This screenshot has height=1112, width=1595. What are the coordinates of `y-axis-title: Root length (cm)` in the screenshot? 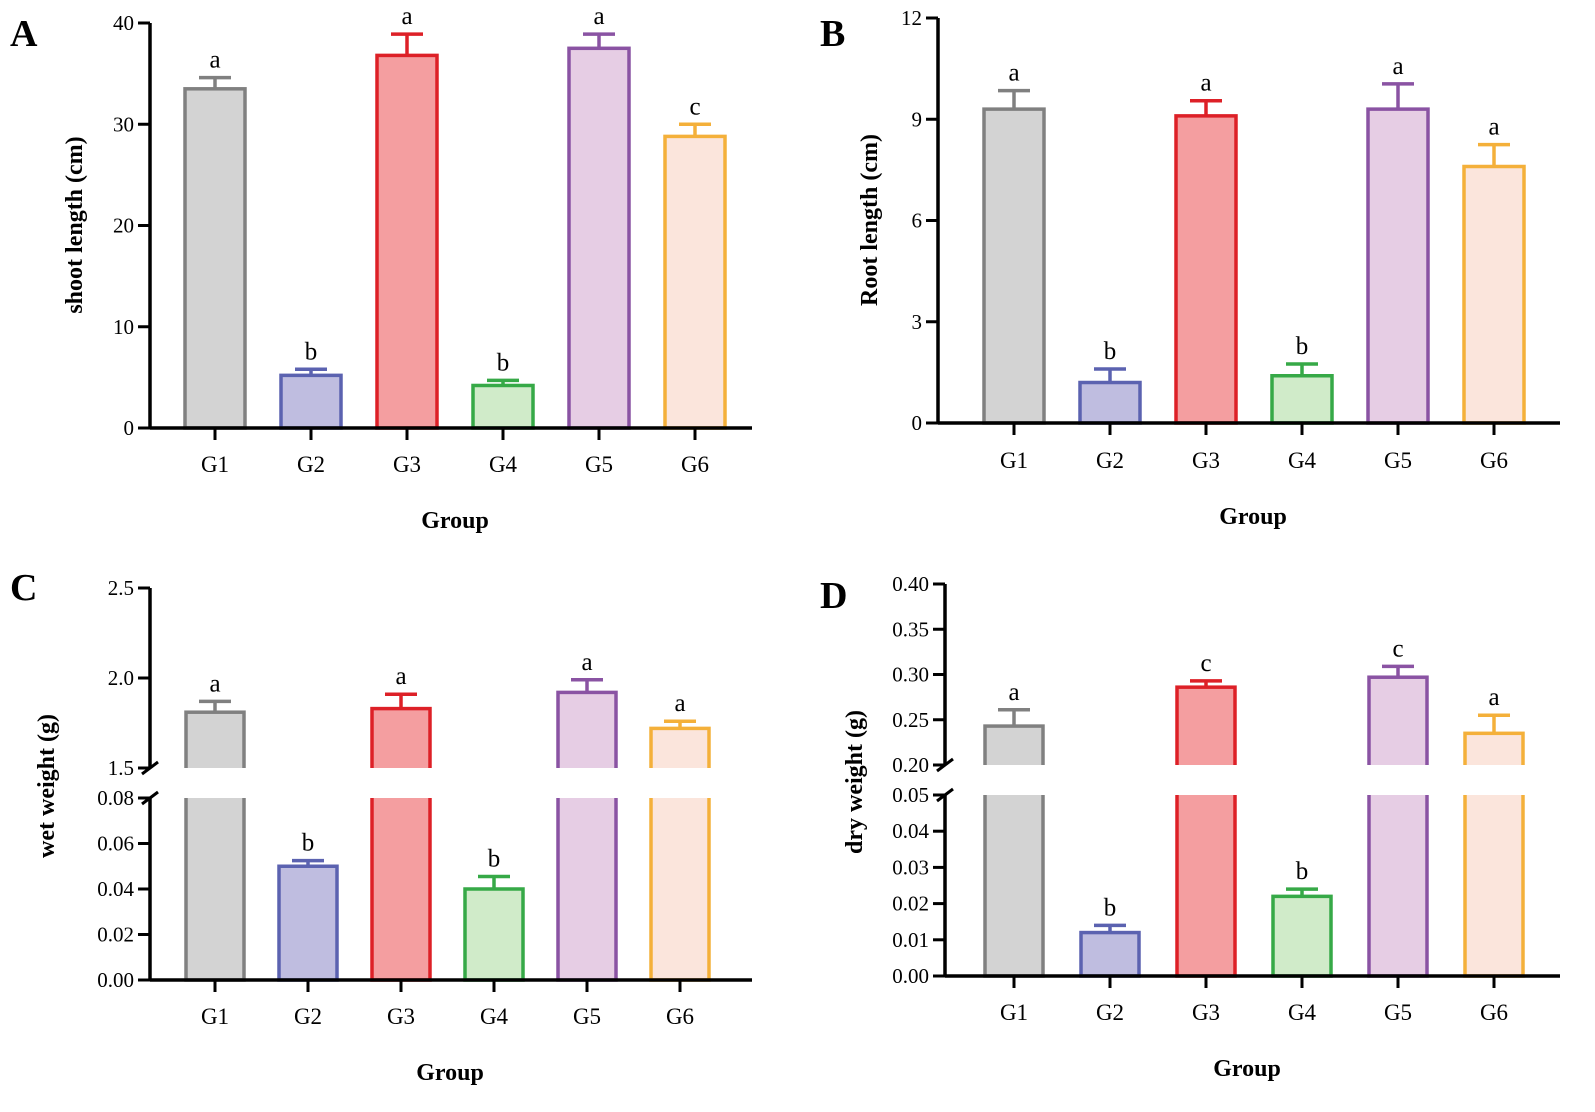 It's located at (870, 220).